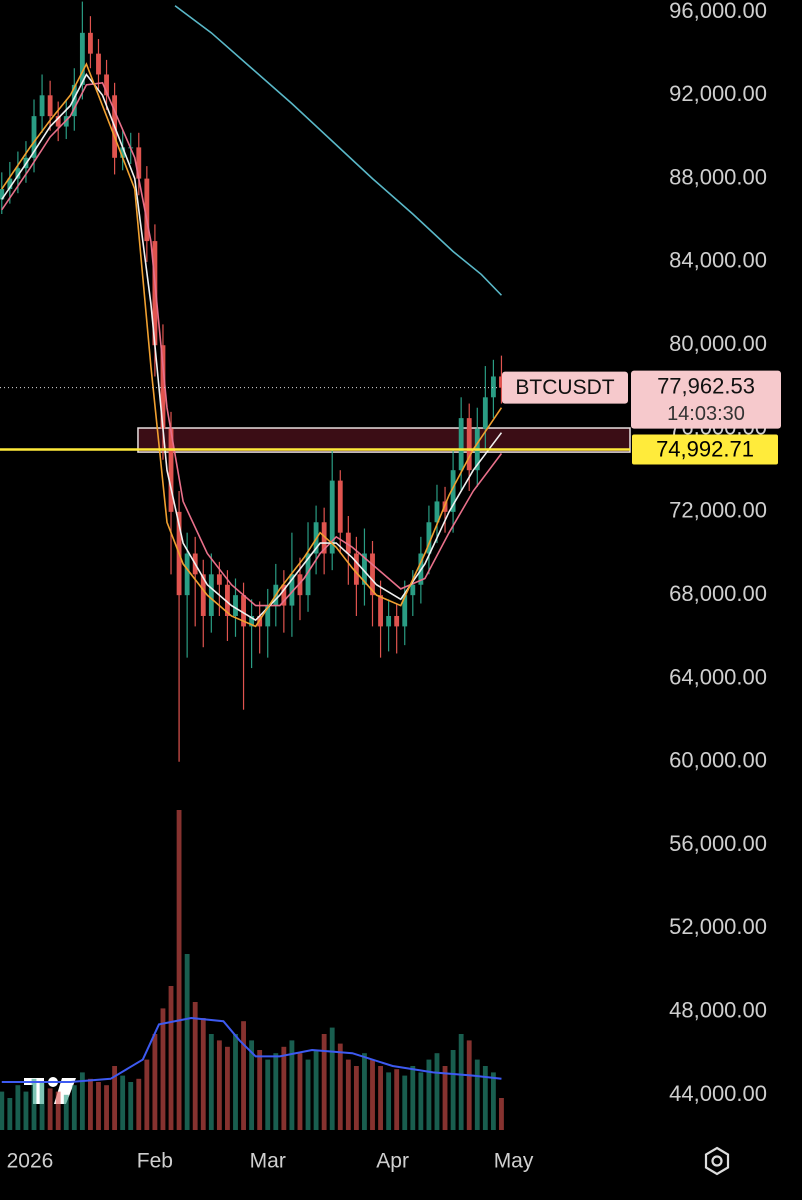  I want to click on zone-box, so click(384, 440).